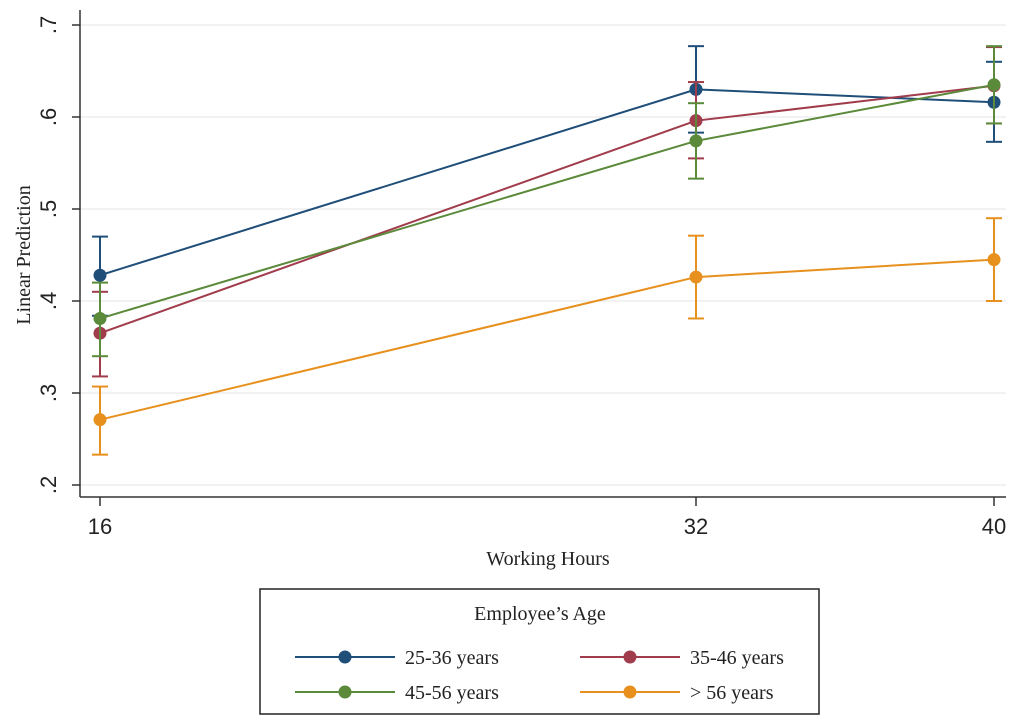  Describe the element at coordinates (732, 693) in the screenshot. I see `legend-label: > 56 years` at that location.